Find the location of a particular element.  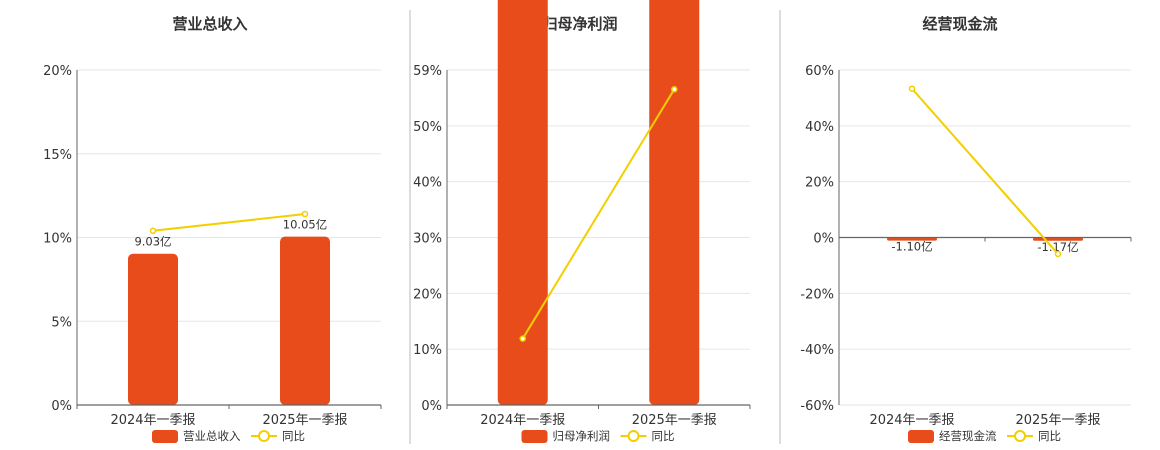

legend-label-bar: 经营现金流 is located at coordinates (968, 436).